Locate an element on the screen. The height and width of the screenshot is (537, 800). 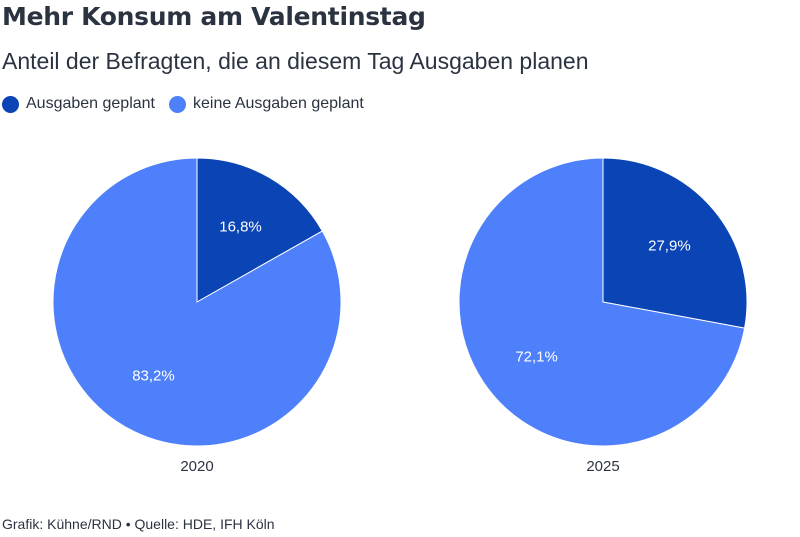
pie-value-label-planned-2020: 16,8% is located at coordinates (240, 226).